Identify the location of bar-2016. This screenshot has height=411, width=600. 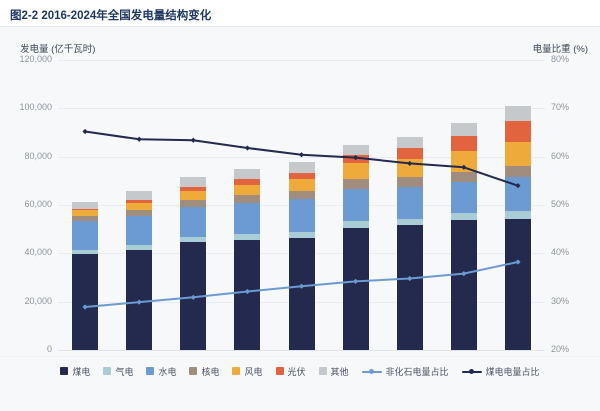
(85, 205).